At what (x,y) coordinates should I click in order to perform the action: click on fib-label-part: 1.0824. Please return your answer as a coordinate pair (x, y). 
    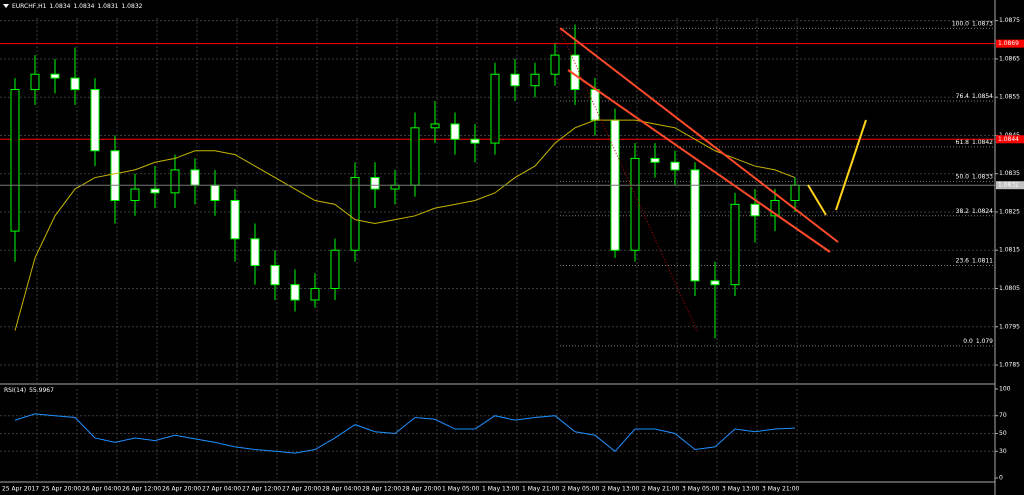
    Looking at the image, I should click on (982, 210).